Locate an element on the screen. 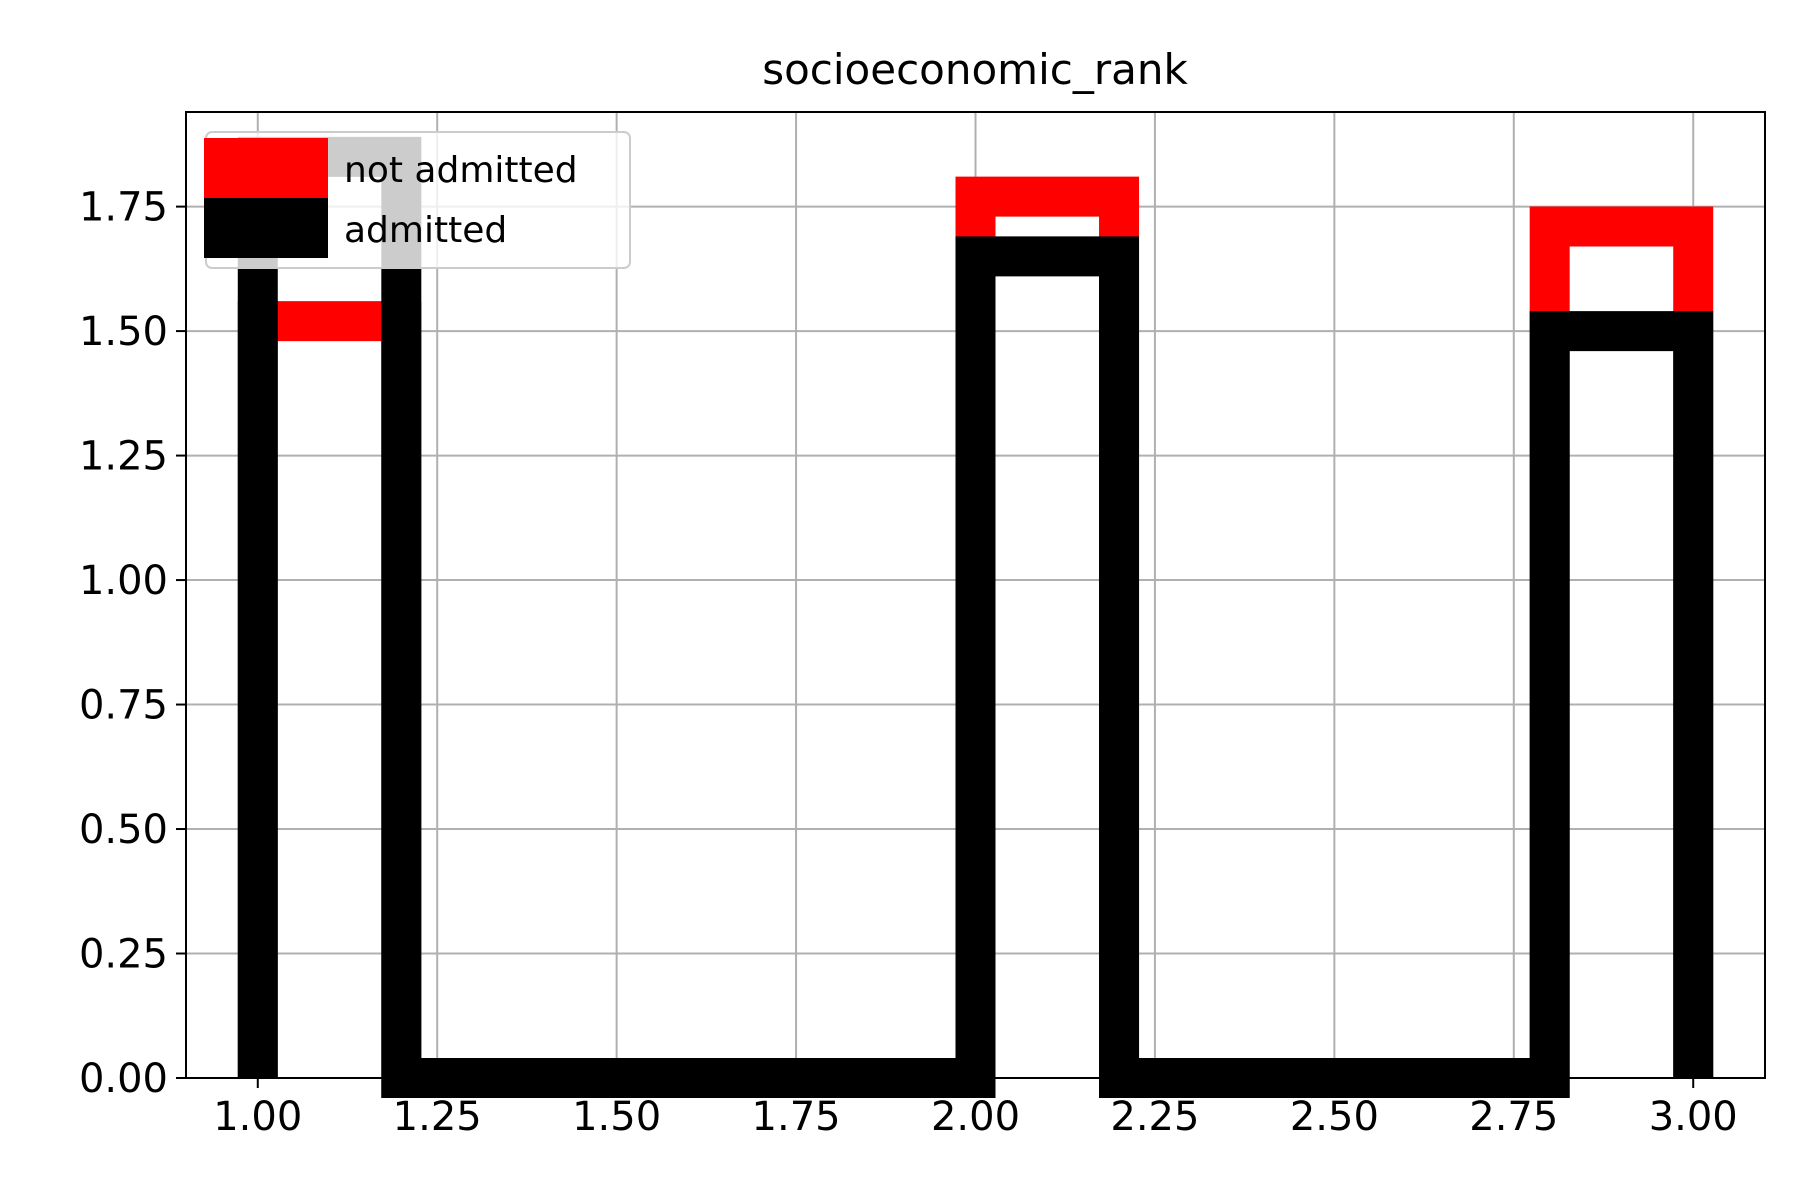 This screenshot has width=1800, height=1200. x-tick-label: 2.00 is located at coordinates (975, 1117).